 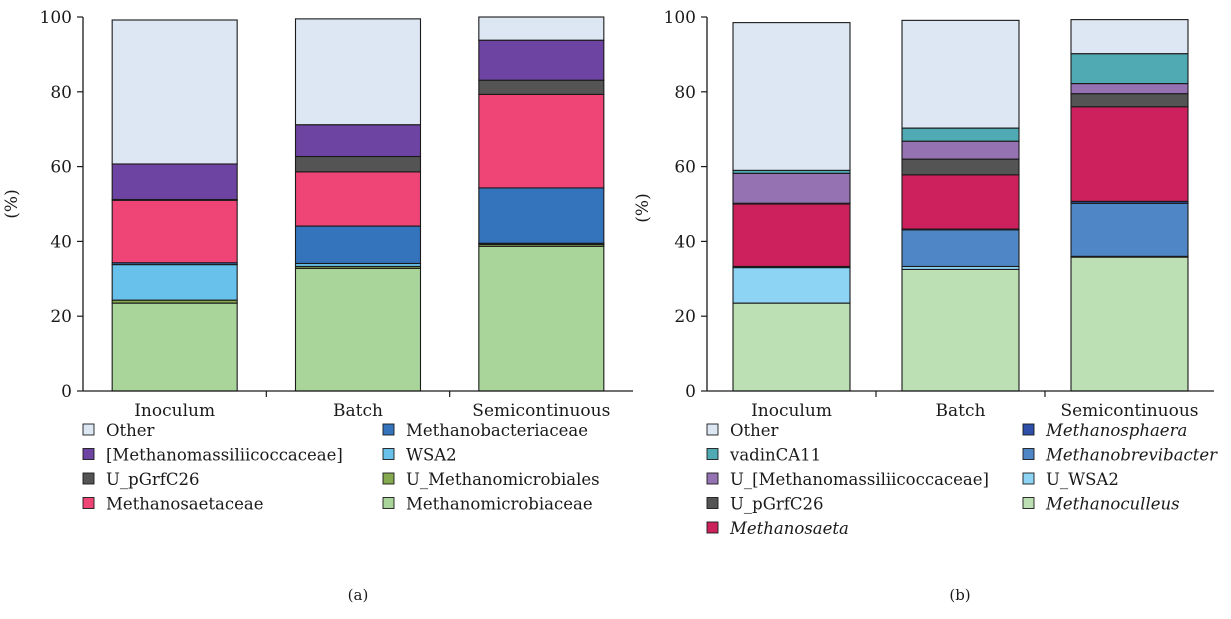 I want to click on panel-label: (a), so click(x=358, y=595).